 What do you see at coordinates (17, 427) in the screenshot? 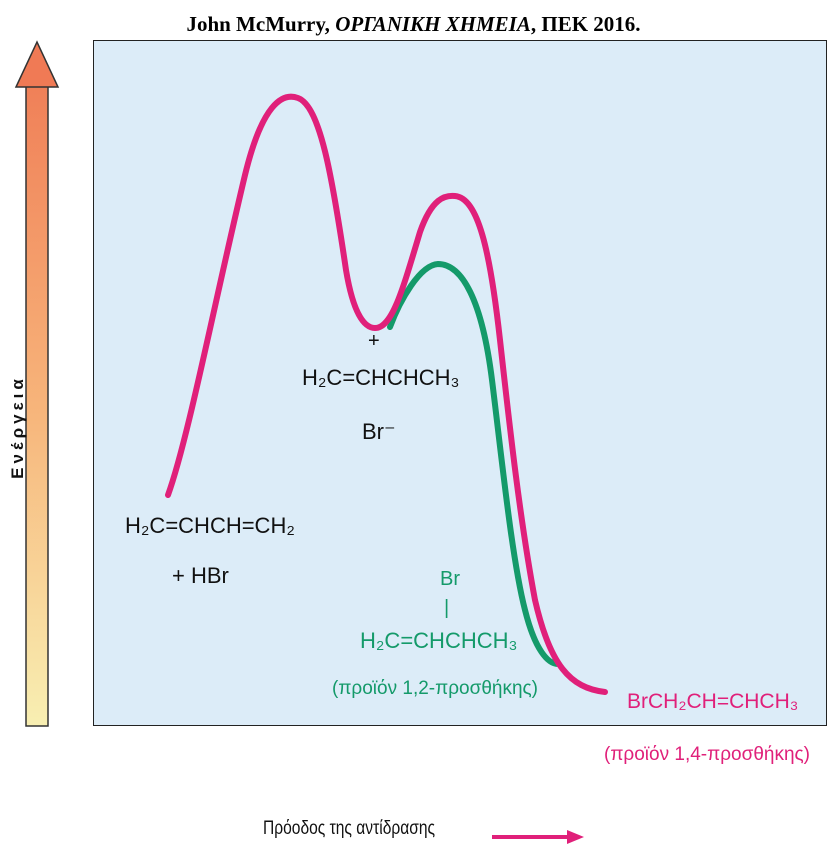
I see `energy-axis-label: Ενέργεια` at bounding box center [17, 427].